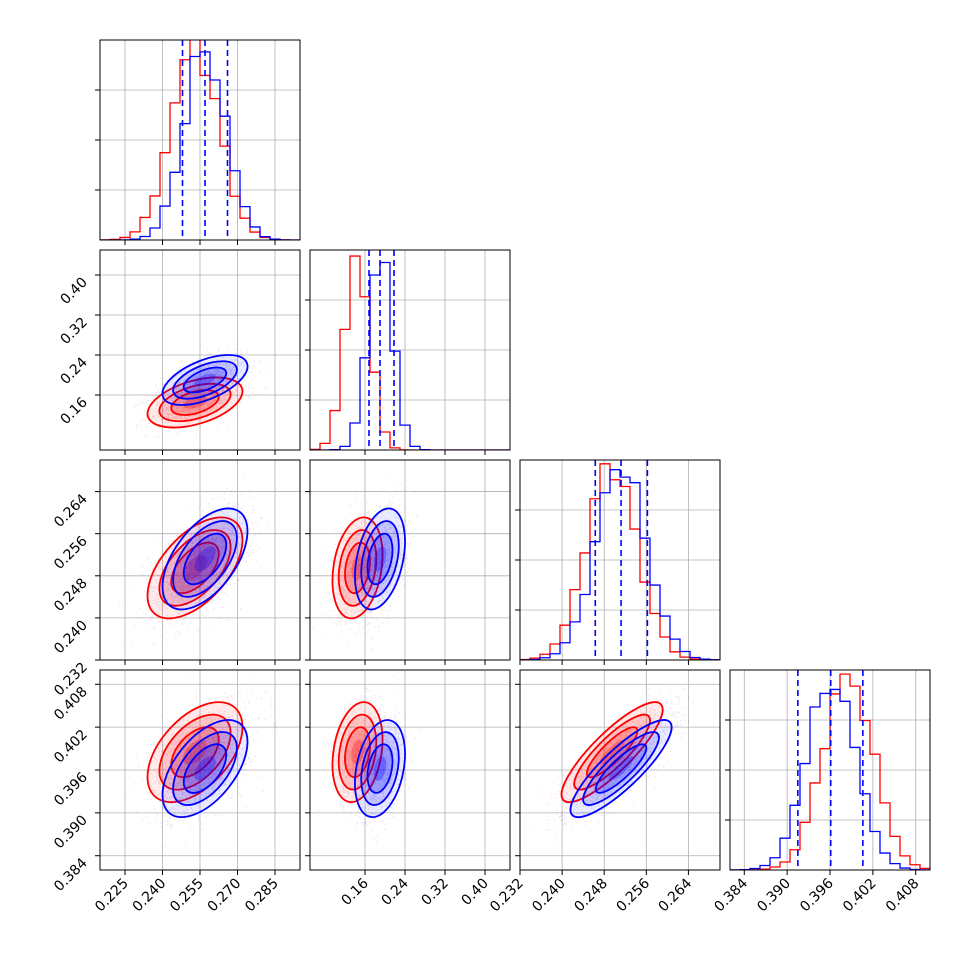 This screenshot has height=970, width=970. Describe the element at coordinates (507, 896) in the screenshot. I see `x-tick-label: 0.232` at that location.